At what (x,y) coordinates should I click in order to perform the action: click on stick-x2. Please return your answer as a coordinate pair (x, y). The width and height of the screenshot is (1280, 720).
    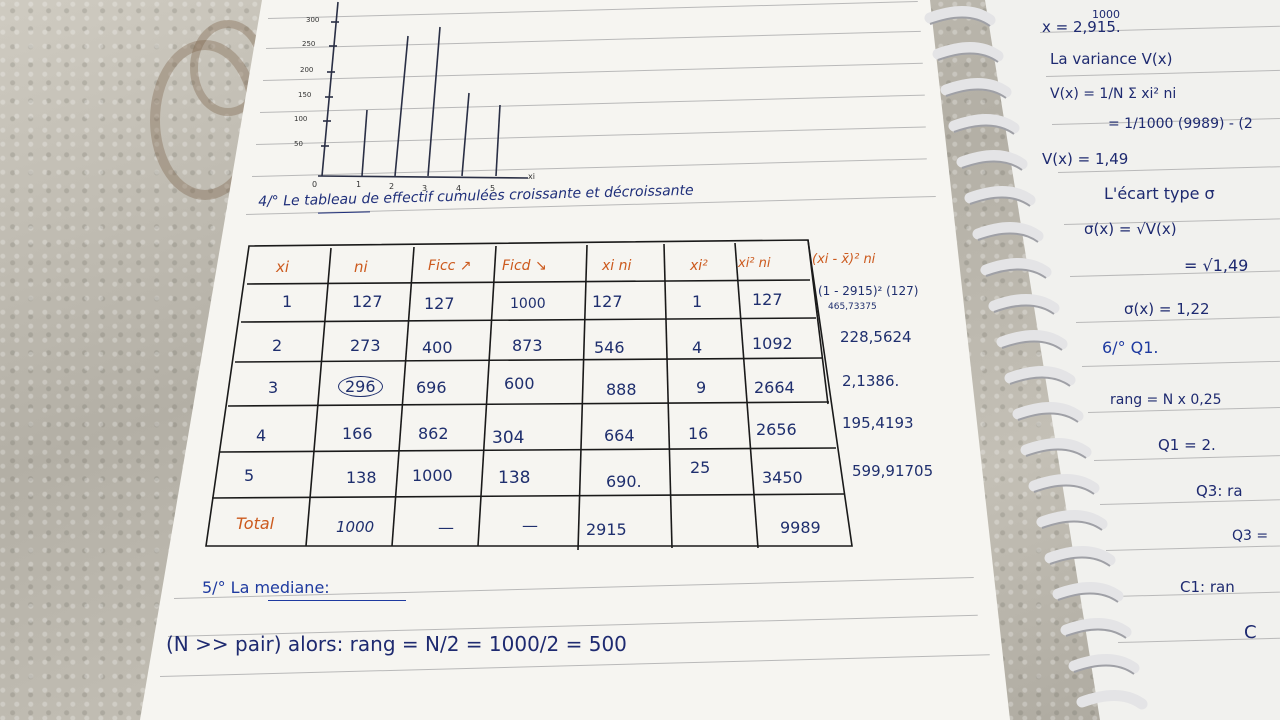
    Looking at the image, I should click on (401, 106).